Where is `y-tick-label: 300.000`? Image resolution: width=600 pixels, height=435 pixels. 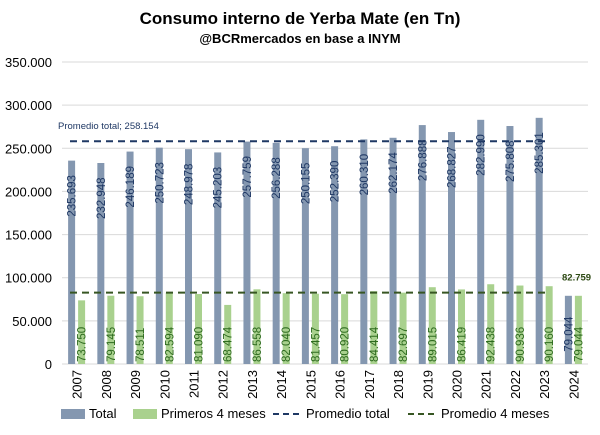
y-tick-label: 300.000 is located at coordinates (28, 105).